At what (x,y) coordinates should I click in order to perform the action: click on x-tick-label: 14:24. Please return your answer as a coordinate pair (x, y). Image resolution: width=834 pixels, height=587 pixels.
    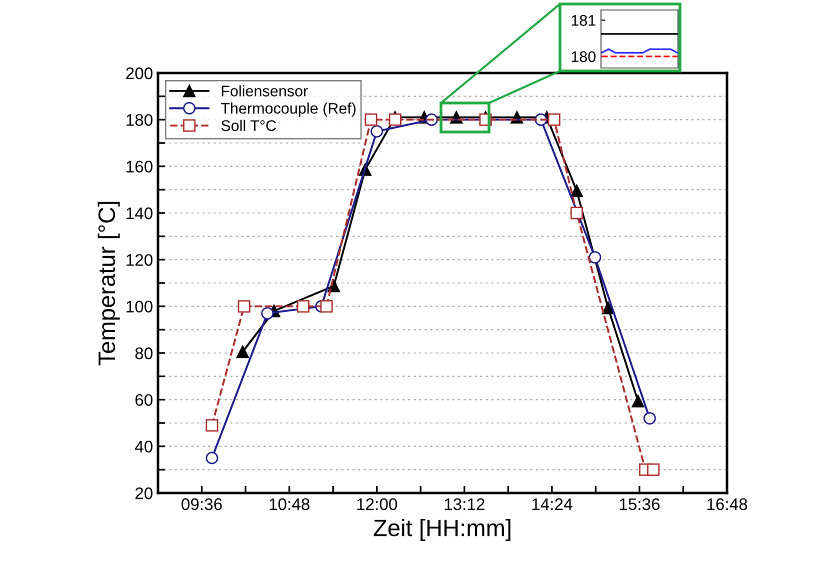
    Looking at the image, I should click on (552, 504).